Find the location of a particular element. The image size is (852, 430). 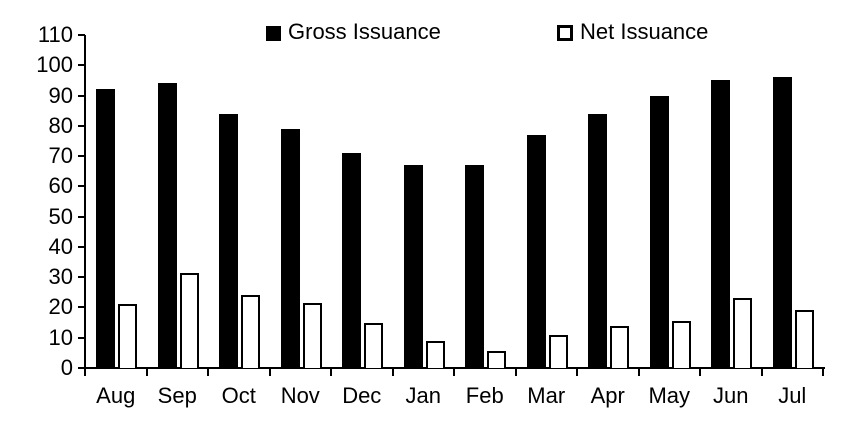

bar-net-mar is located at coordinates (558, 351).